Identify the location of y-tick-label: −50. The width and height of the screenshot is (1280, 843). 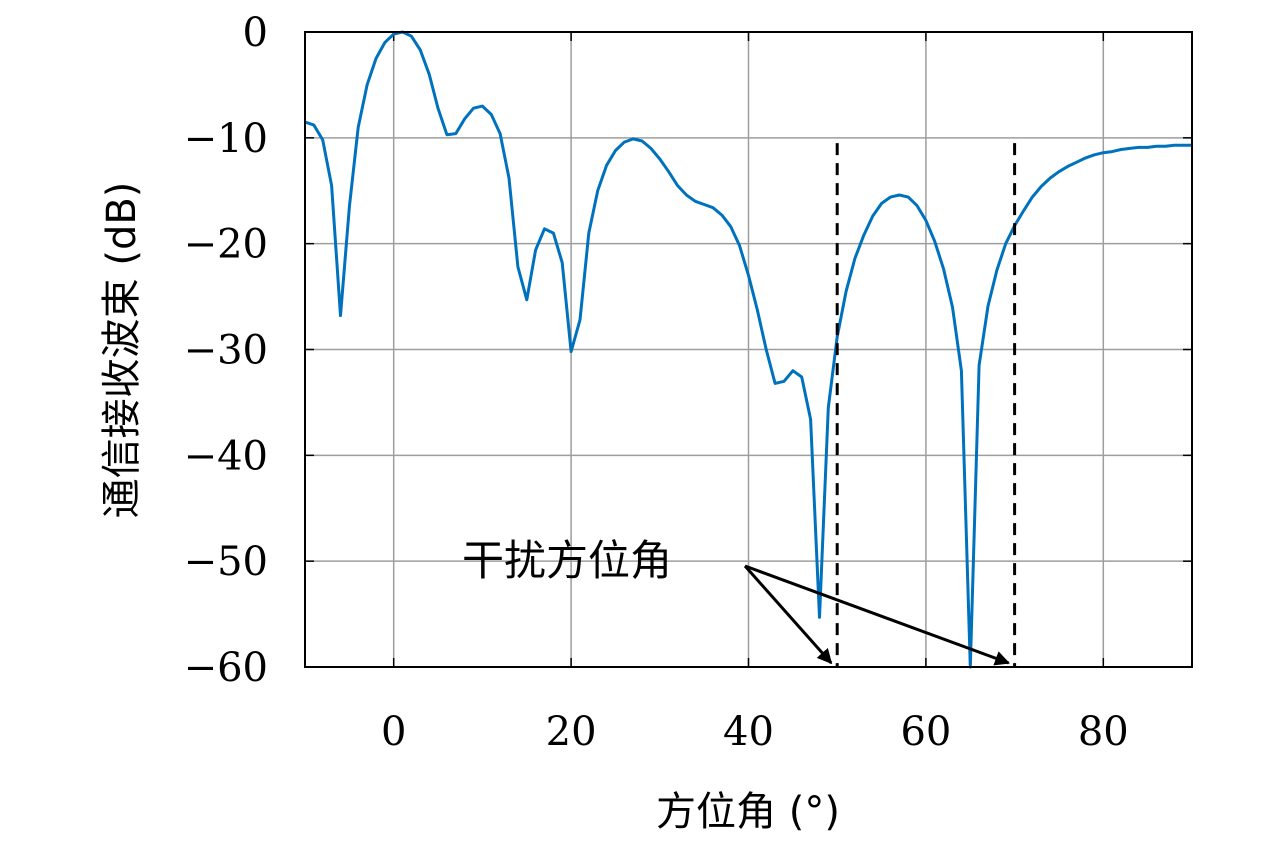
(226, 562).